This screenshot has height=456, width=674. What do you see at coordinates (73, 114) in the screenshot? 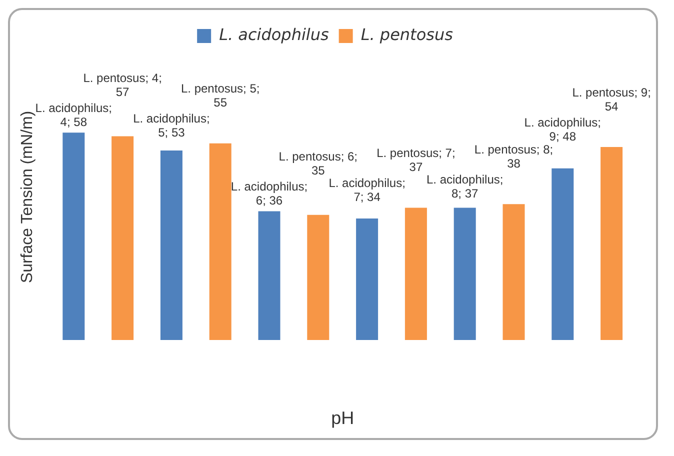
I see `data-label: L. acidophilus; 4; 58` at bounding box center [73, 114].